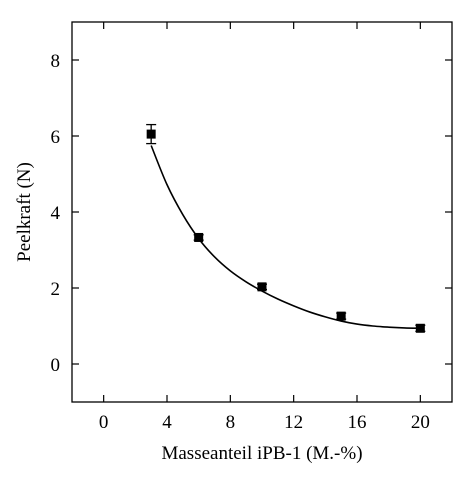  I want to click on y-tick-label: 8, so click(56, 61).